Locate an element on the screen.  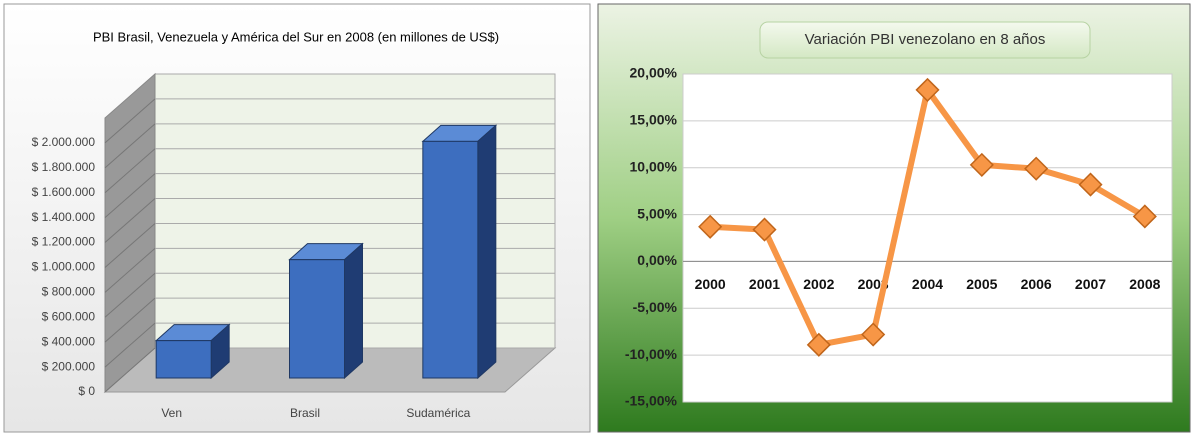
x-tick-label: Brasil is located at coordinates (305, 413).